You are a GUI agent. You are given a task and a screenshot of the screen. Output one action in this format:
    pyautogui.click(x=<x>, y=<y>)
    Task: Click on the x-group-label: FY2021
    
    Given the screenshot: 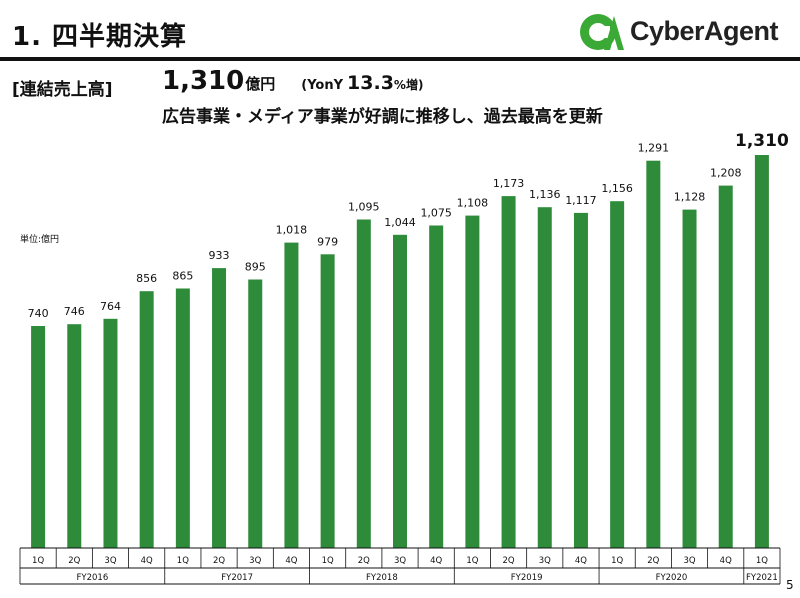 What is the action you would take?
    pyautogui.click(x=762, y=578)
    